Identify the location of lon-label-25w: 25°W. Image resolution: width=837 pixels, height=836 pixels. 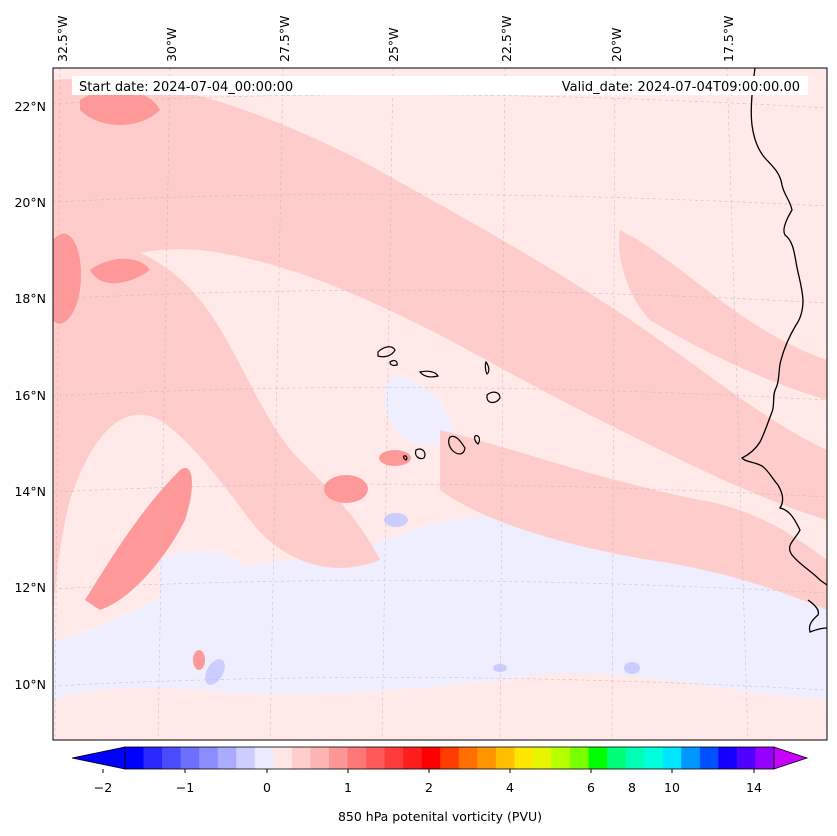
(393, 44).